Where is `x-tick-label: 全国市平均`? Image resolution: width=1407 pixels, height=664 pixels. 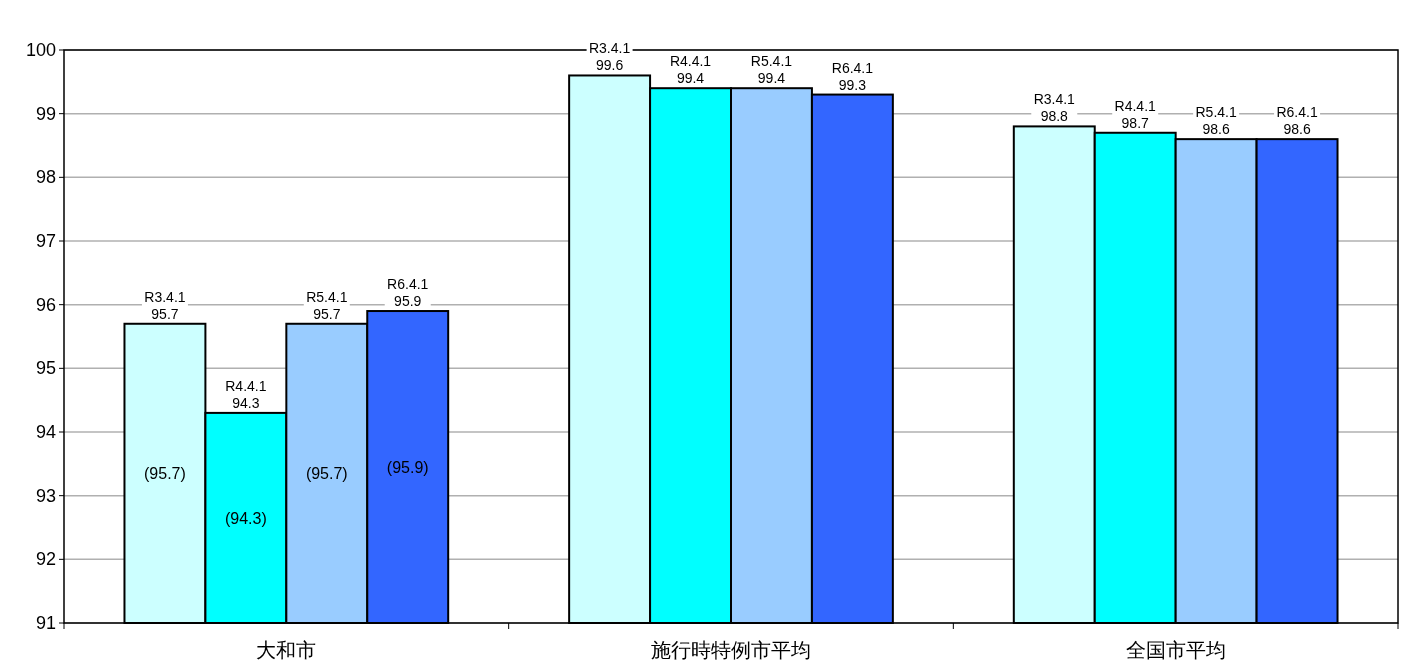 x-tick-label: 全国市平均 is located at coordinates (1175, 650).